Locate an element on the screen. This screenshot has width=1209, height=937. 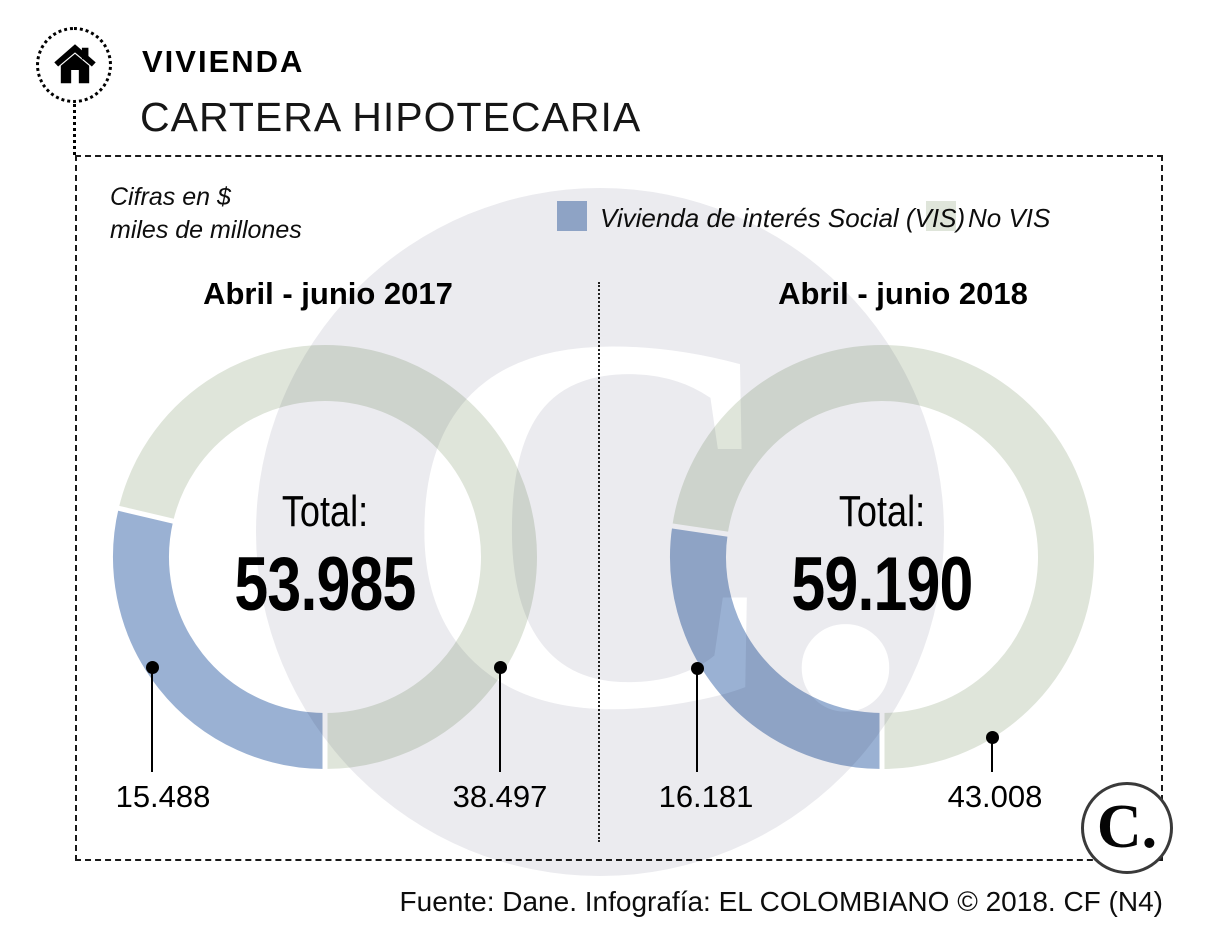
connector-dotted-line is located at coordinates (74, 129).